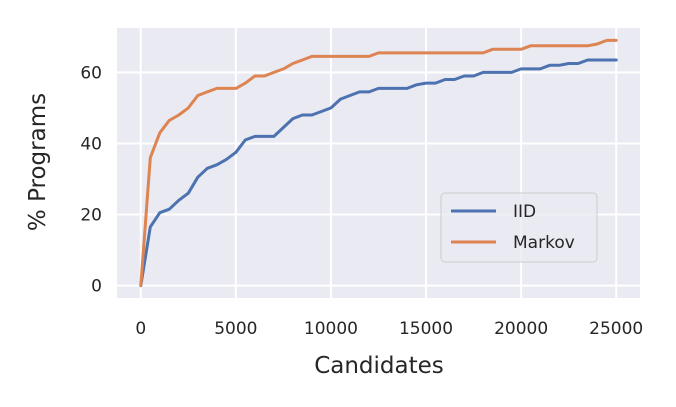  What do you see at coordinates (140, 329) in the screenshot?
I see `x-tick-label: 0` at bounding box center [140, 329].